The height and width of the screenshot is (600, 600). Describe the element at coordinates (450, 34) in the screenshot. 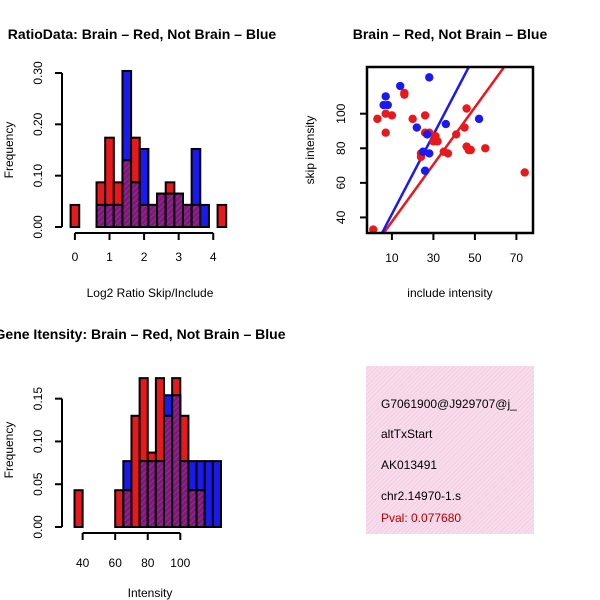

I see `scatter-title: Brain – Red, Not Brain – Blue` at that location.